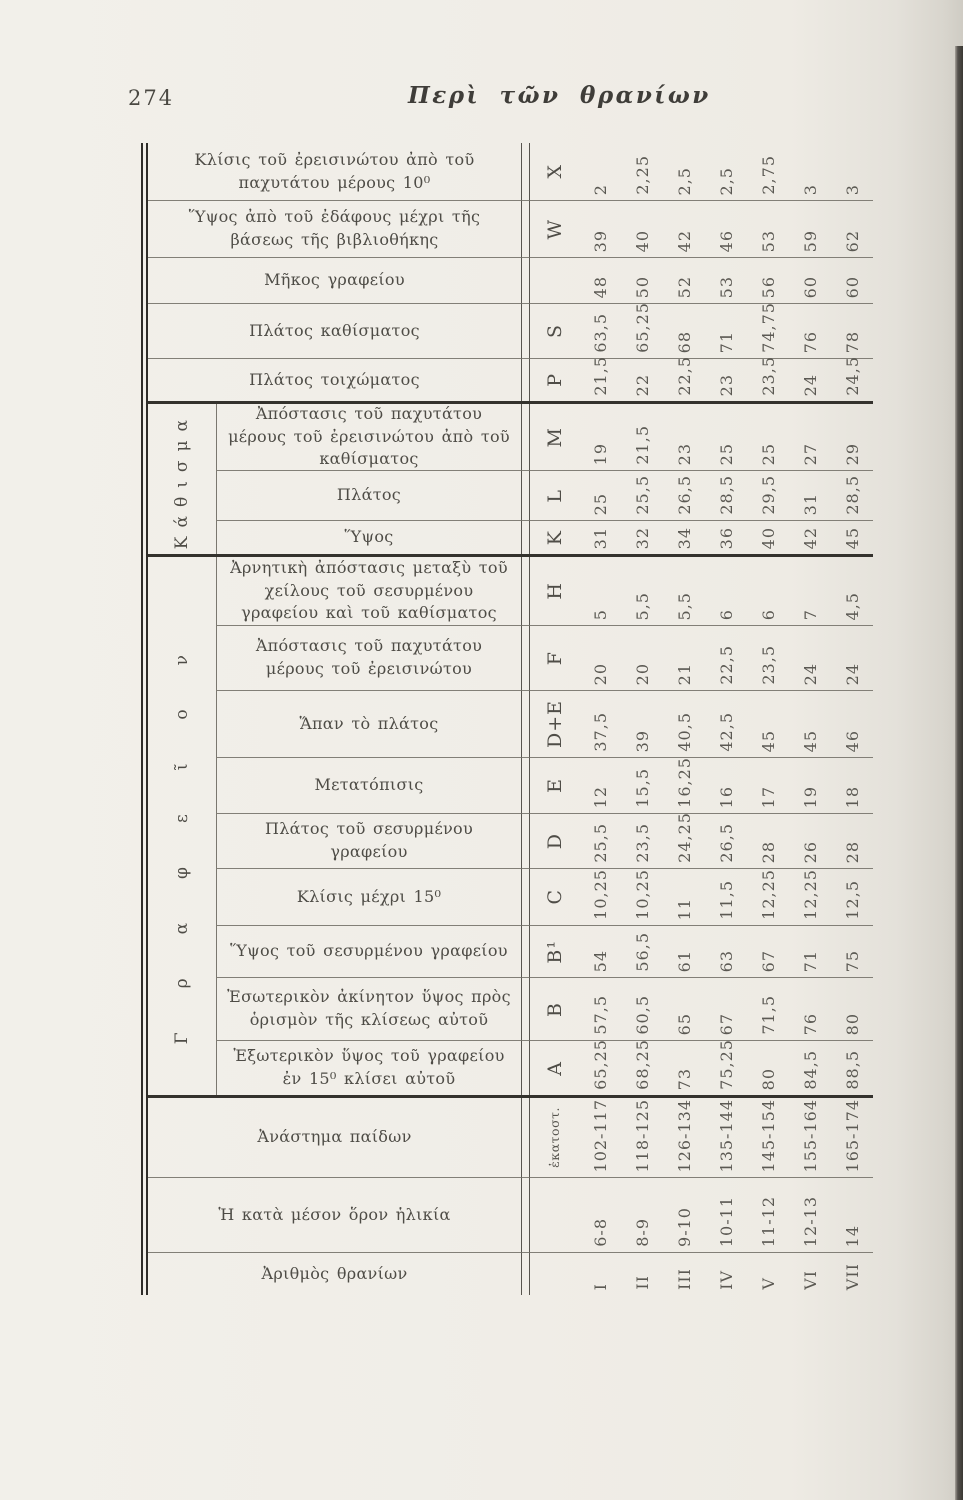 The height and width of the screenshot is (1500, 963). What do you see at coordinates (600, 841) in the screenshot?
I see `table-value-cell: 25,5` at bounding box center [600, 841].